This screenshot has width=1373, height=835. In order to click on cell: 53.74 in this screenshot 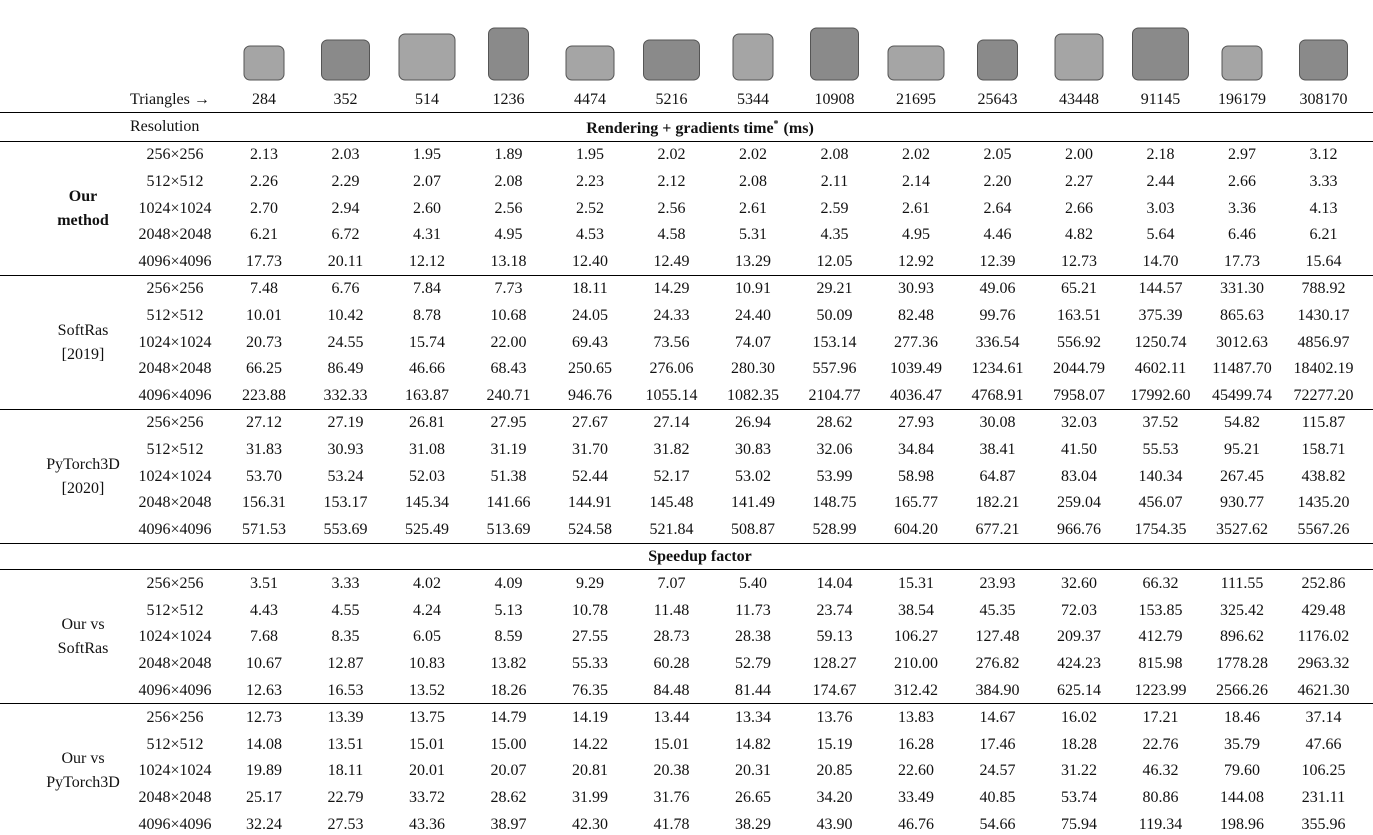, I will do `click(1079, 798)`.